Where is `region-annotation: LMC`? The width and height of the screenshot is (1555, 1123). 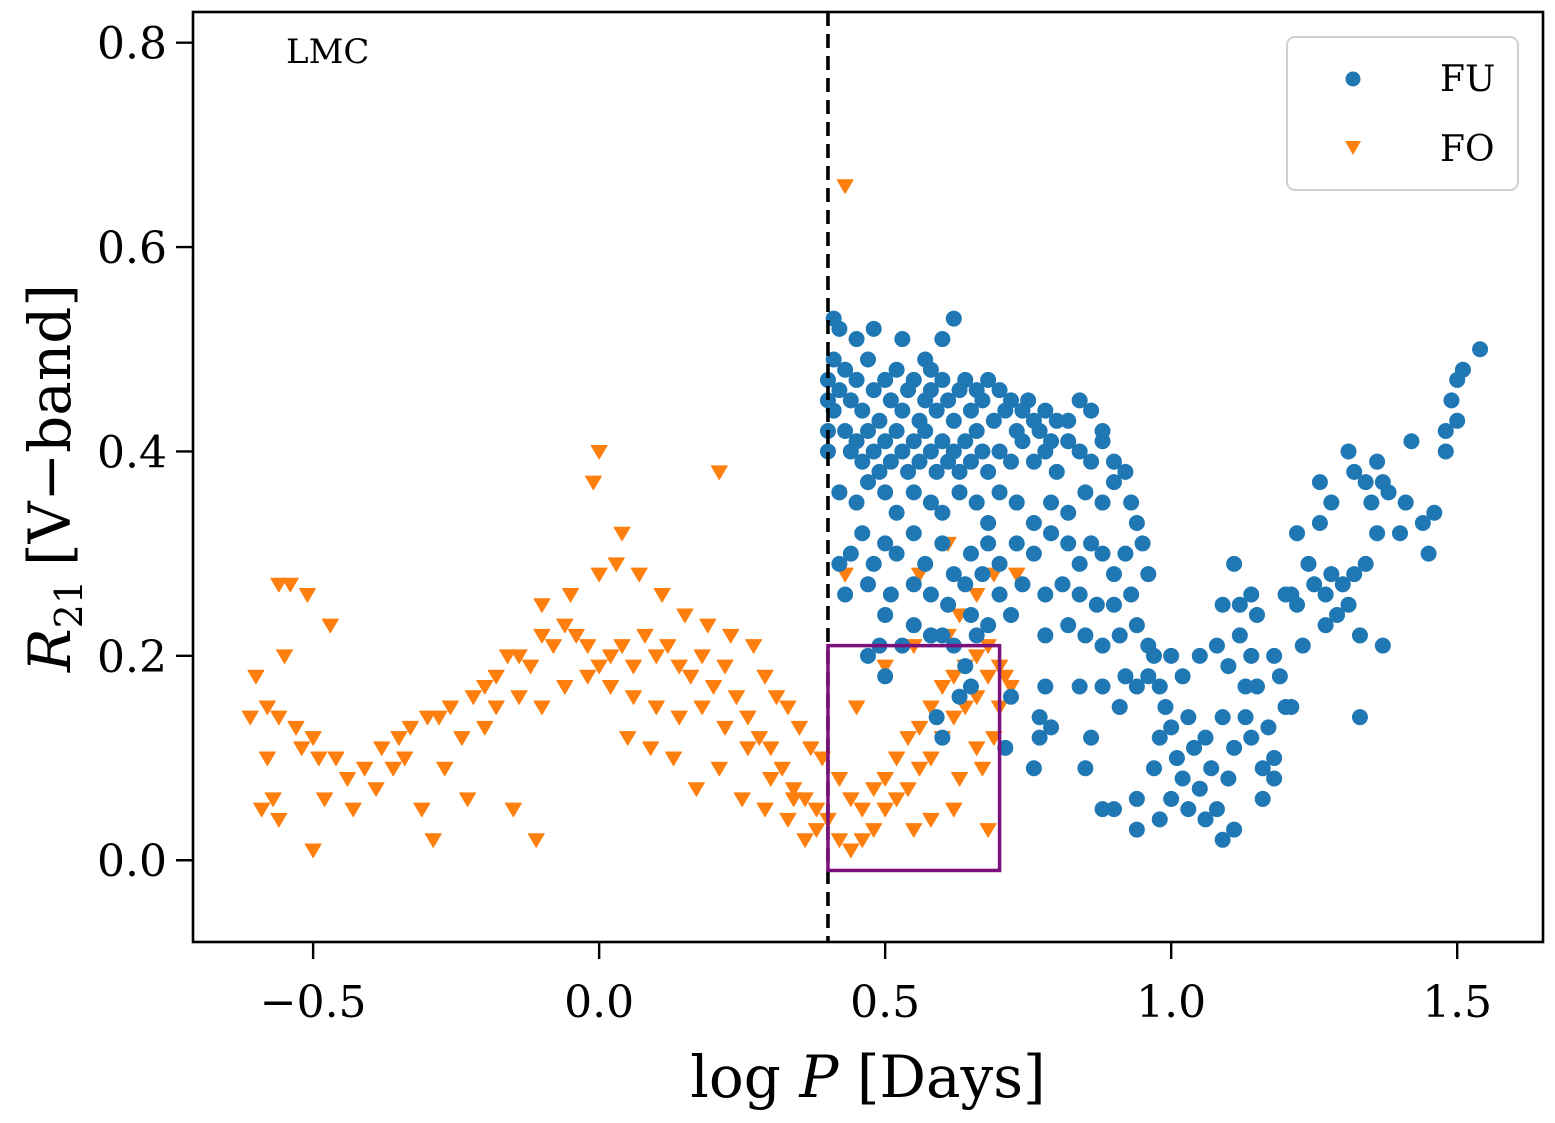 region-annotation: LMC is located at coordinates (327, 52).